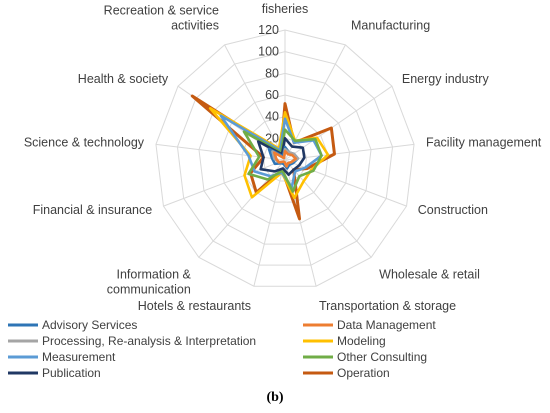 Image resolution: width=550 pixels, height=413 pixels. What do you see at coordinates (272, 73) in the screenshot?
I see `radial-tick-label: 80` at bounding box center [272, 73].